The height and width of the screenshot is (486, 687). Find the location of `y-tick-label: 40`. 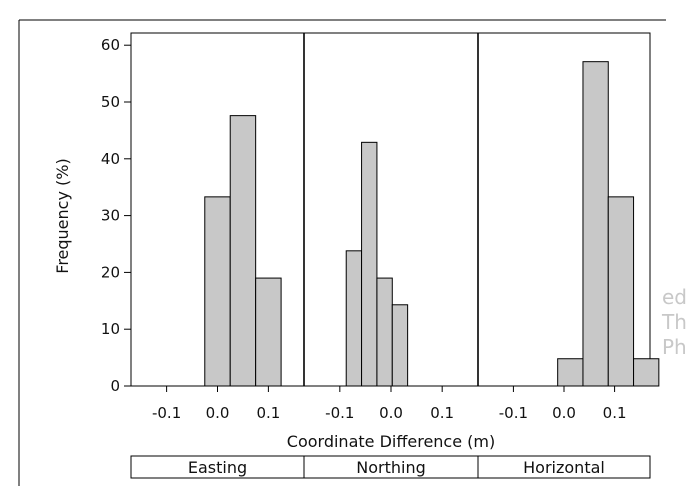

y-tick-label: 40 is located at coordinates (110, 159).